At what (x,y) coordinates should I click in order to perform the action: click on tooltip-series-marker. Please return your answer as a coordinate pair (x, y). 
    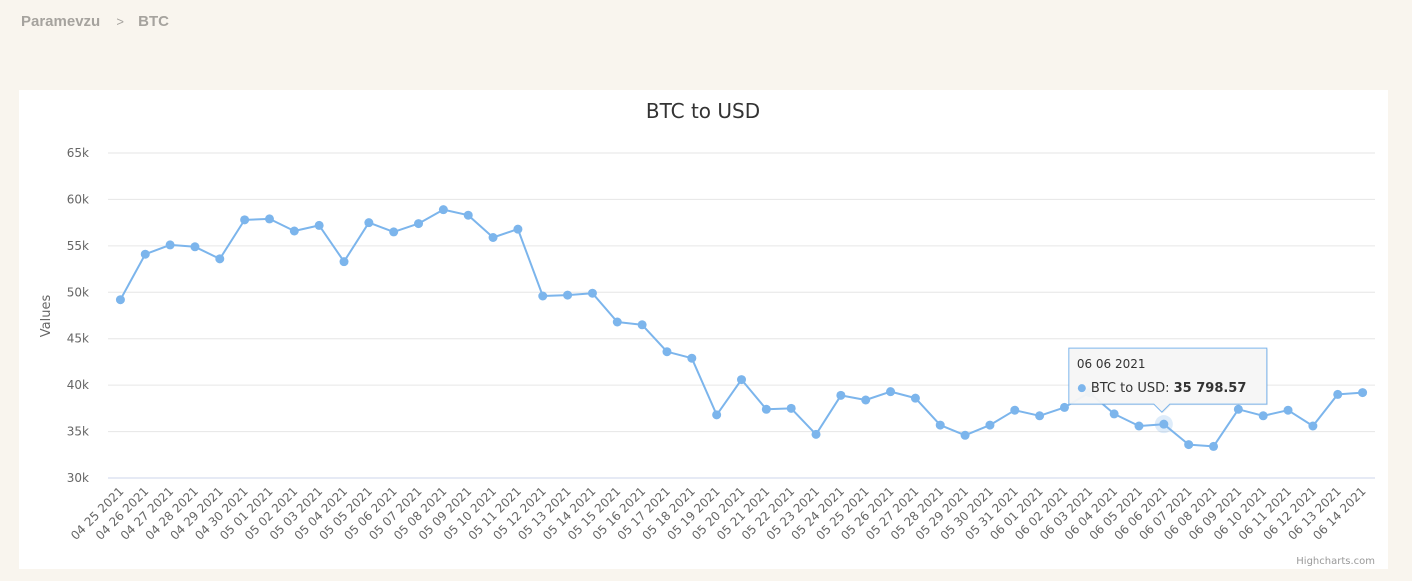
    Looking at the image, I should click on (1081, 388).